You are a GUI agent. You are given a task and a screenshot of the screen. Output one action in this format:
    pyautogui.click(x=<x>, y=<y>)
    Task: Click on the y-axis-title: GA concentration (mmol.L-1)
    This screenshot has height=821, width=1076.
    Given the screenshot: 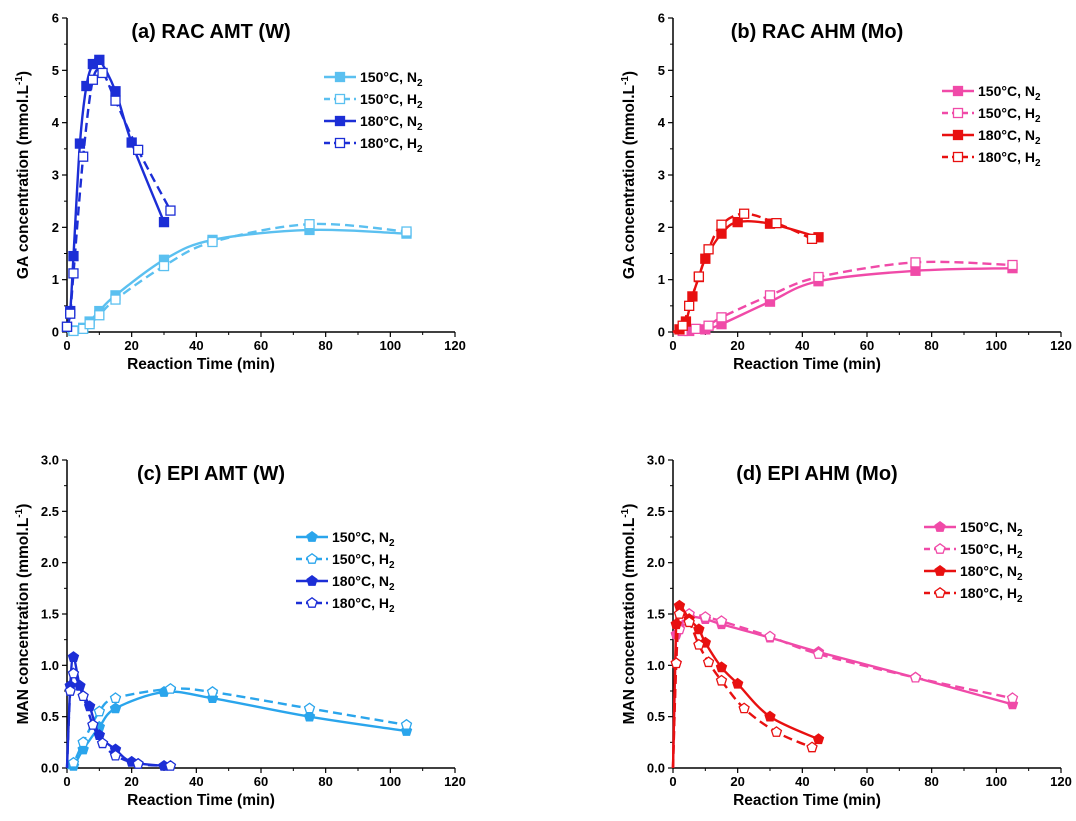 What is the action you would take?
    pyautogui.click(x=23, y=175)
    